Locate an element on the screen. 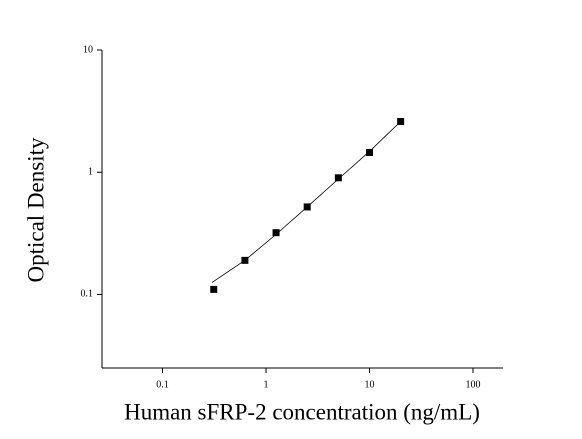  fit-curve is located at coordinates (306, 202).